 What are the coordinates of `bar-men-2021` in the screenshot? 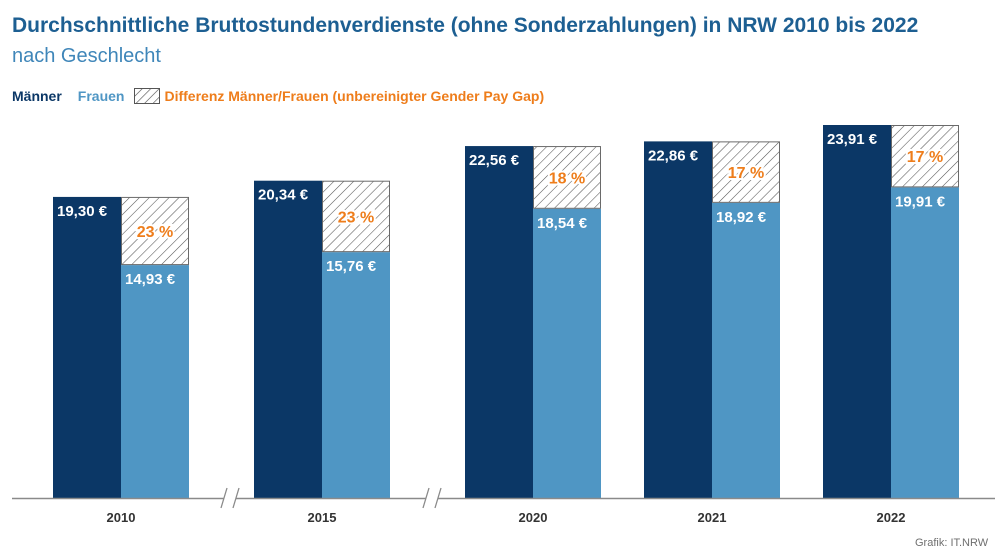 It's located at (678, 319).